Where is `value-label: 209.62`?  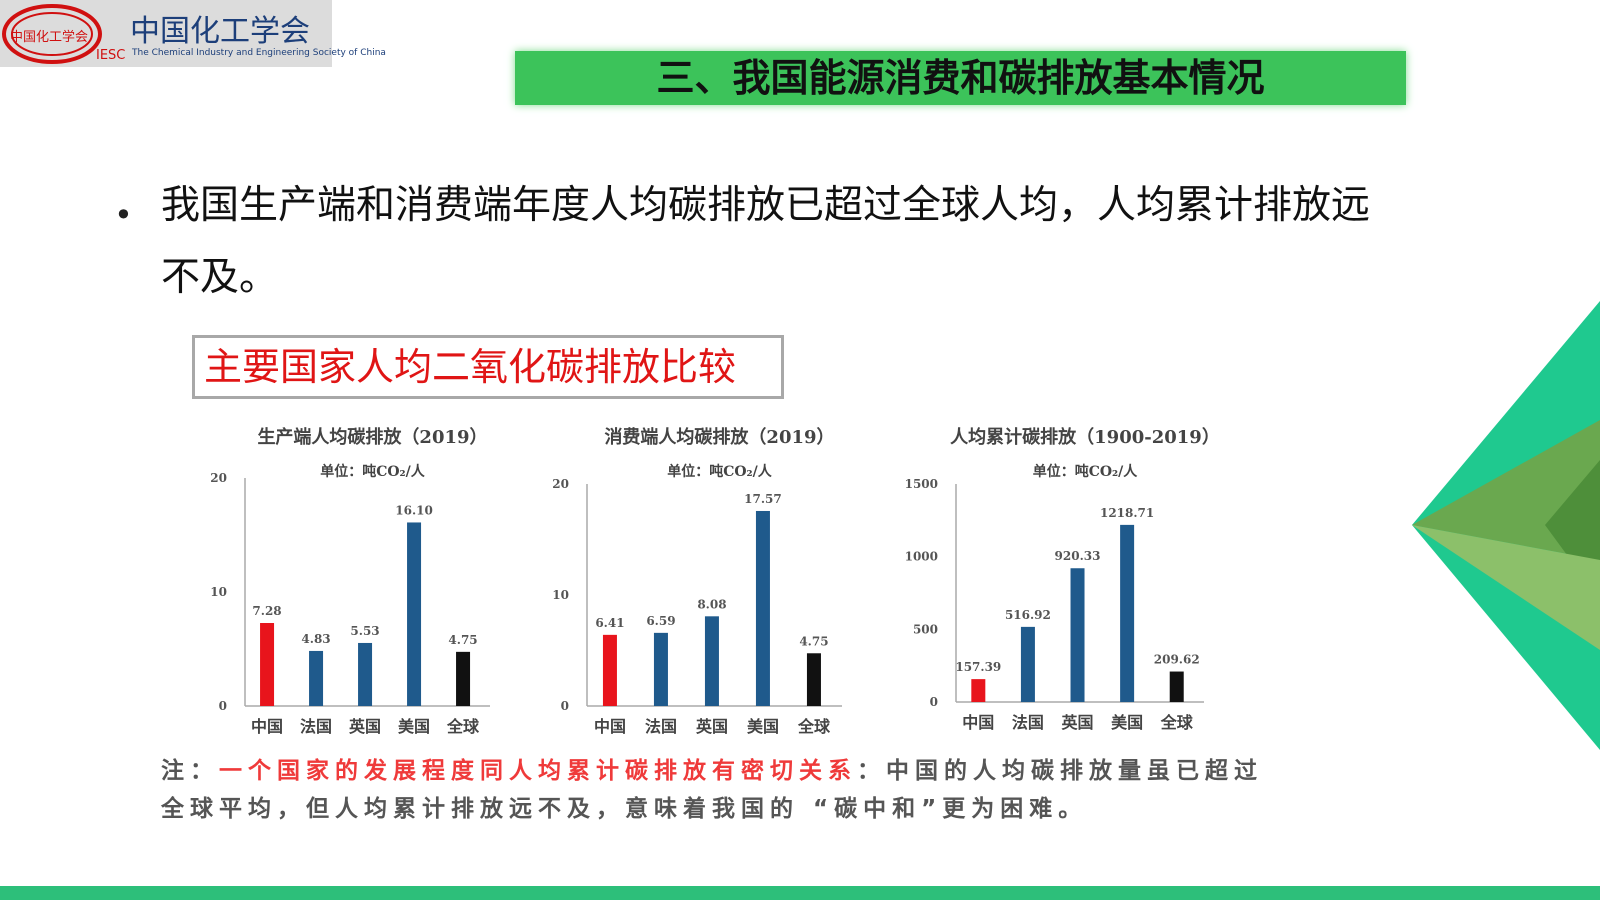
value-label: 209.62 is located at coordinates (1177, 660).